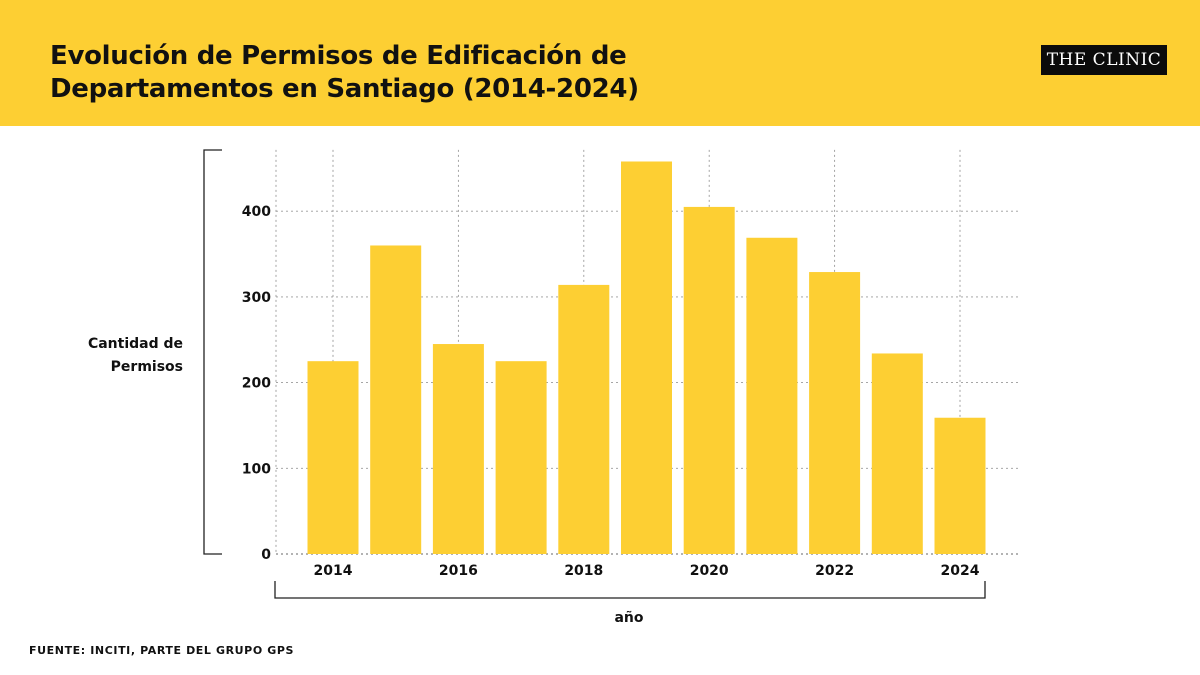 Image resolution: width=1200 pixels, height=675 pixels. What do you see at coordinates (266, 555) in the screenshot?
I see `y-tick-label: 0` at bounding box center [266, 555].